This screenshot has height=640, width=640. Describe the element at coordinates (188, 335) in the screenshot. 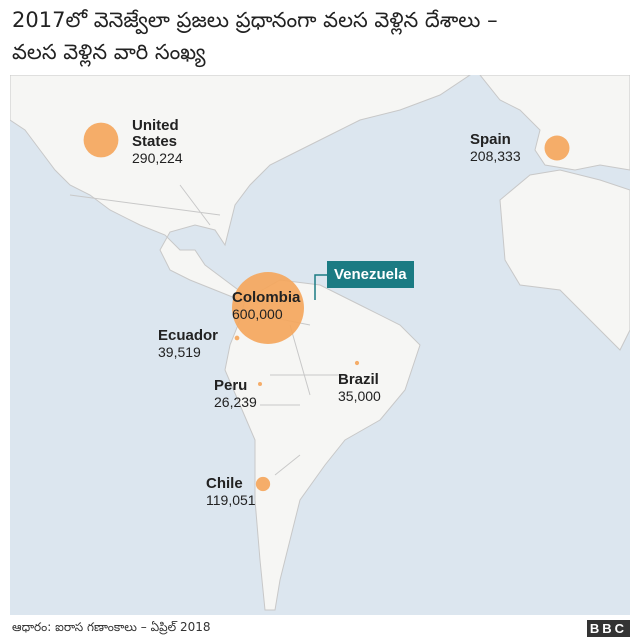

I see `country-name: Ecuador` at that location.